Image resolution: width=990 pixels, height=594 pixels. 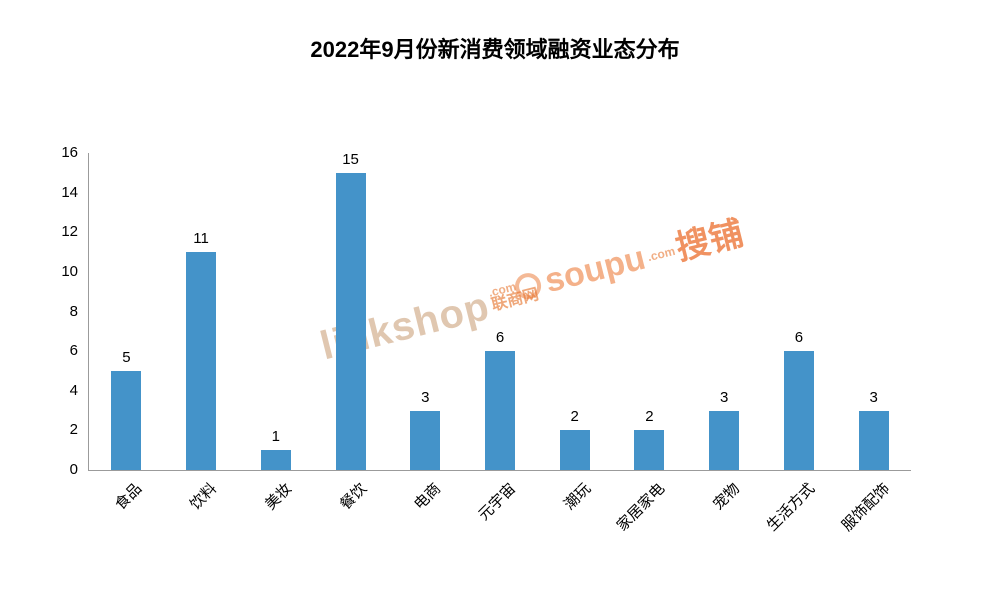 What do you see at coordinates (126, 357) in the screenshot?
I see `bar-value-label: 5` at bounding box center [126, 357].